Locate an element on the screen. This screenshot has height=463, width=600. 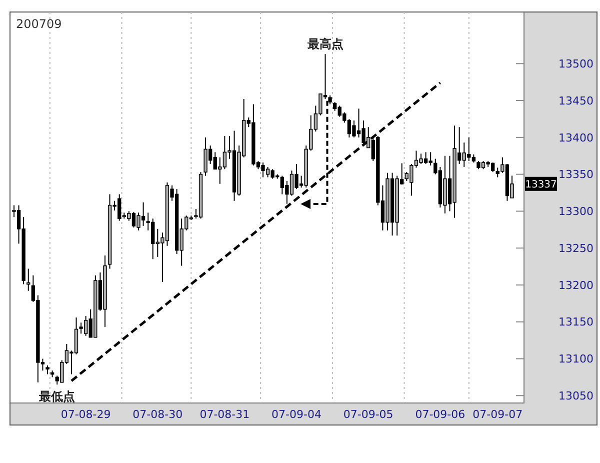
annotation: 13337 is located at coordinates (541, 184).